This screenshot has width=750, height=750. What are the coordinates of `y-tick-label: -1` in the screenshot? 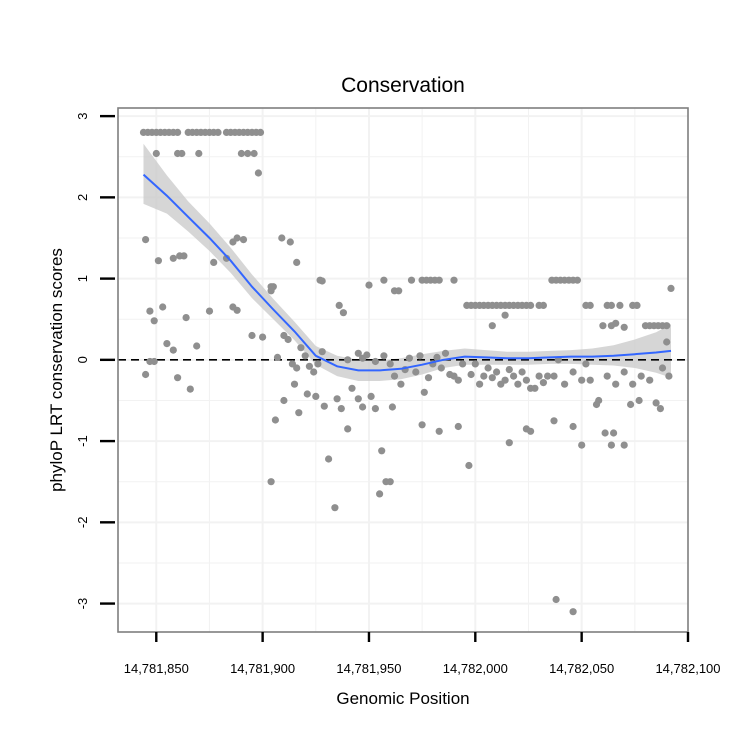 It's located at (82, 441).